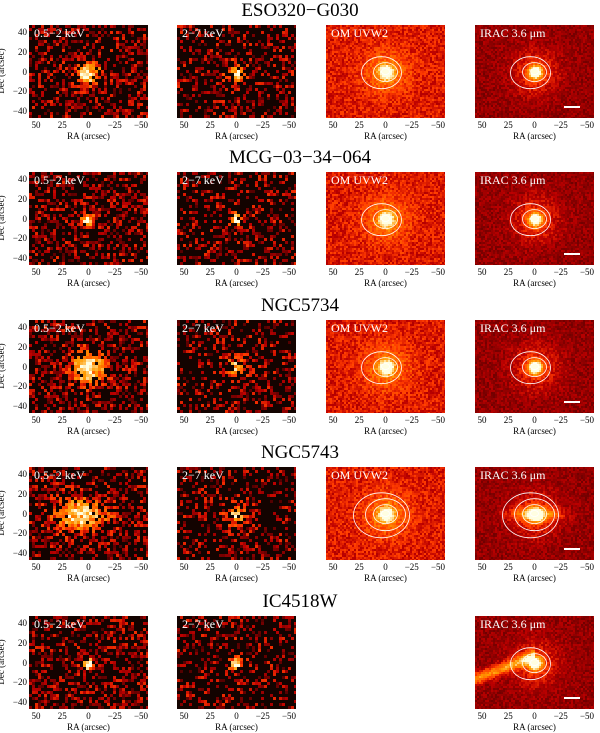 The width and height of the screenshot is (600, 733). I want to click on galaxy-title: ESO320−G030, so click(300, 11).